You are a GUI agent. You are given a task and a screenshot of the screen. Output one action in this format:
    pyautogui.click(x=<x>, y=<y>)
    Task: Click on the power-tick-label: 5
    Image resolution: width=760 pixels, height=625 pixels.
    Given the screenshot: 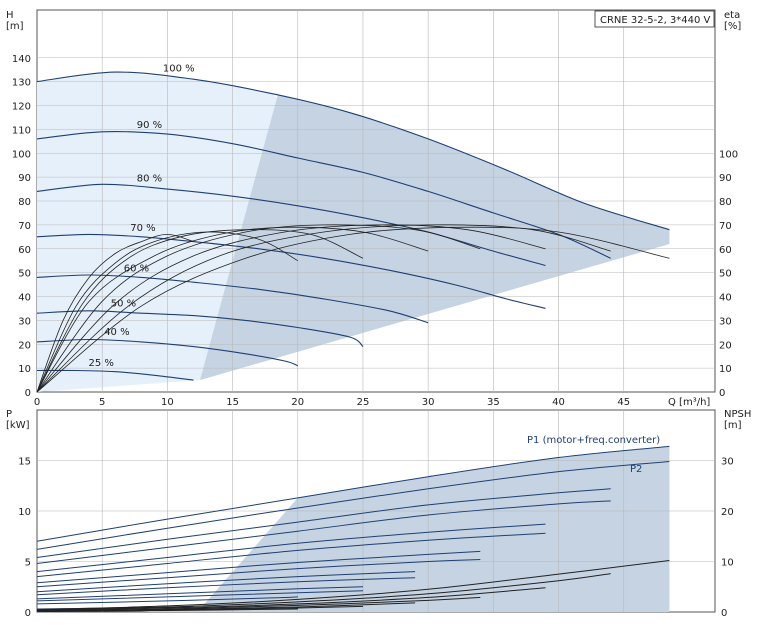 What is the action you would take?
    pyautogui.click(x=28, y=563)
    